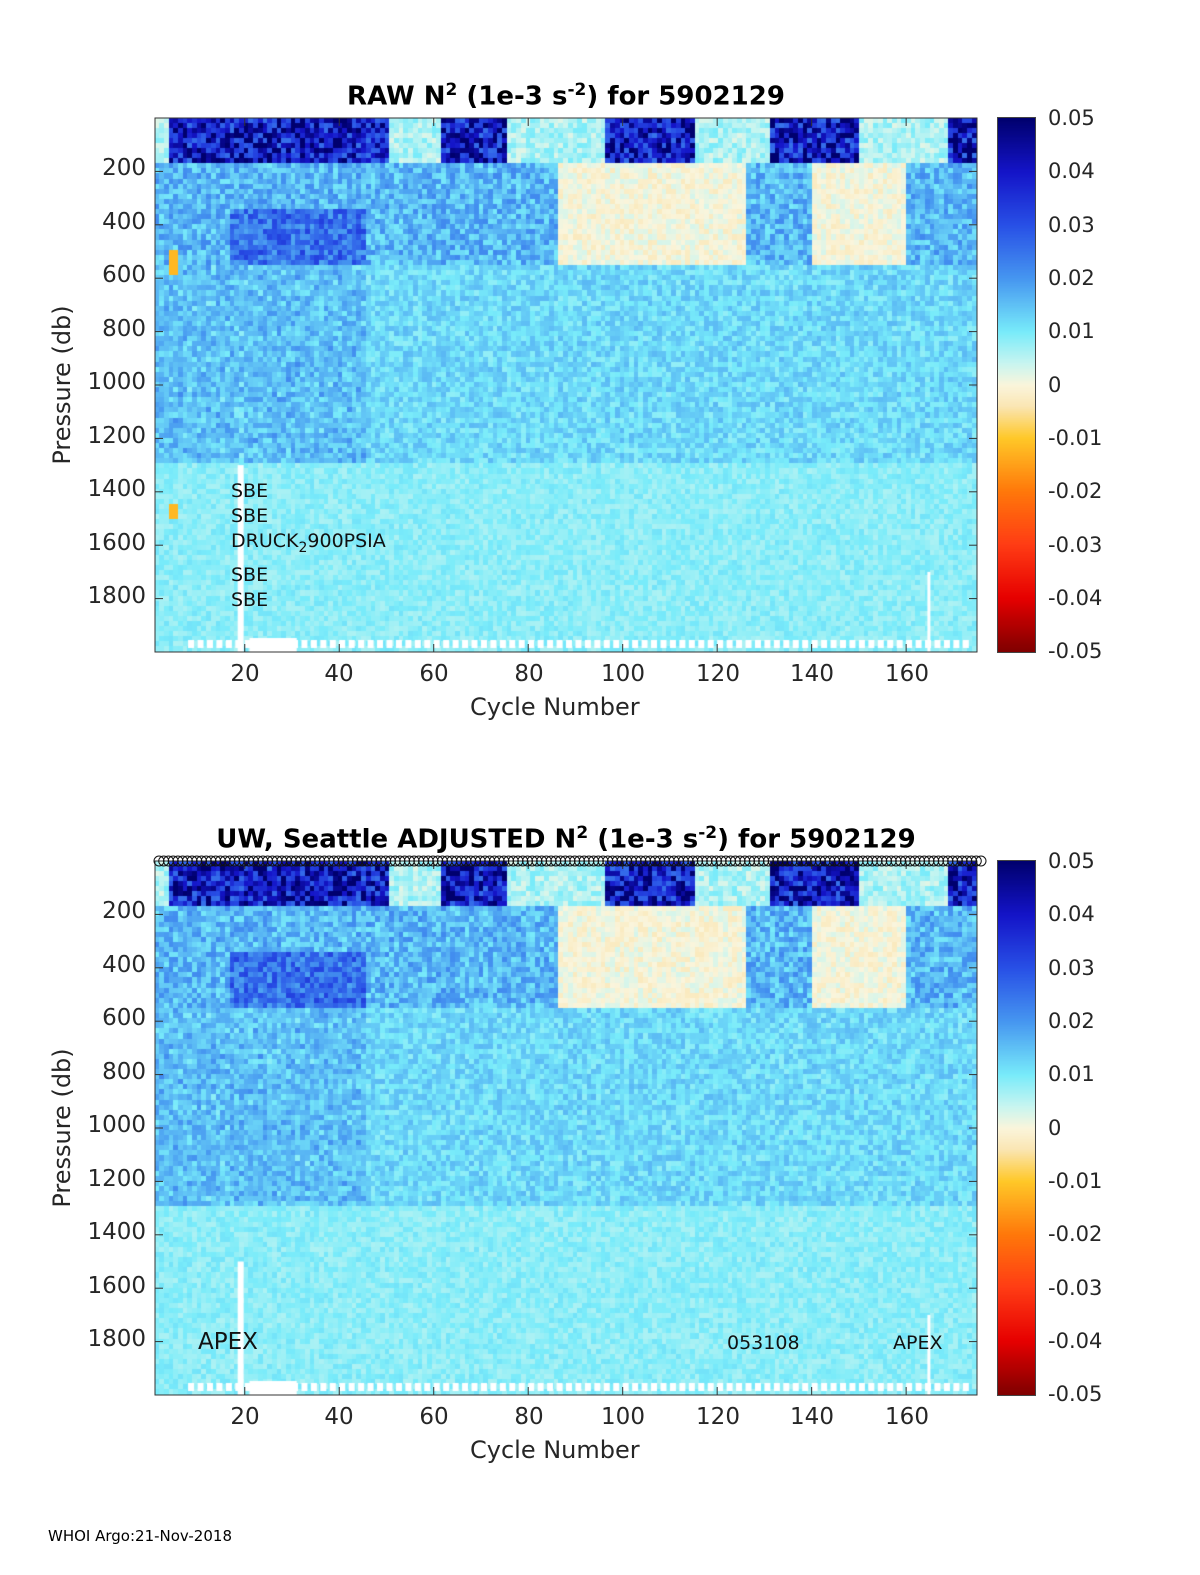 The width and height of the screenshot is (1200, 1575). Describe the element at coordinates (718, 1417) in the screenshot. I see `xtick: 120` at that location.